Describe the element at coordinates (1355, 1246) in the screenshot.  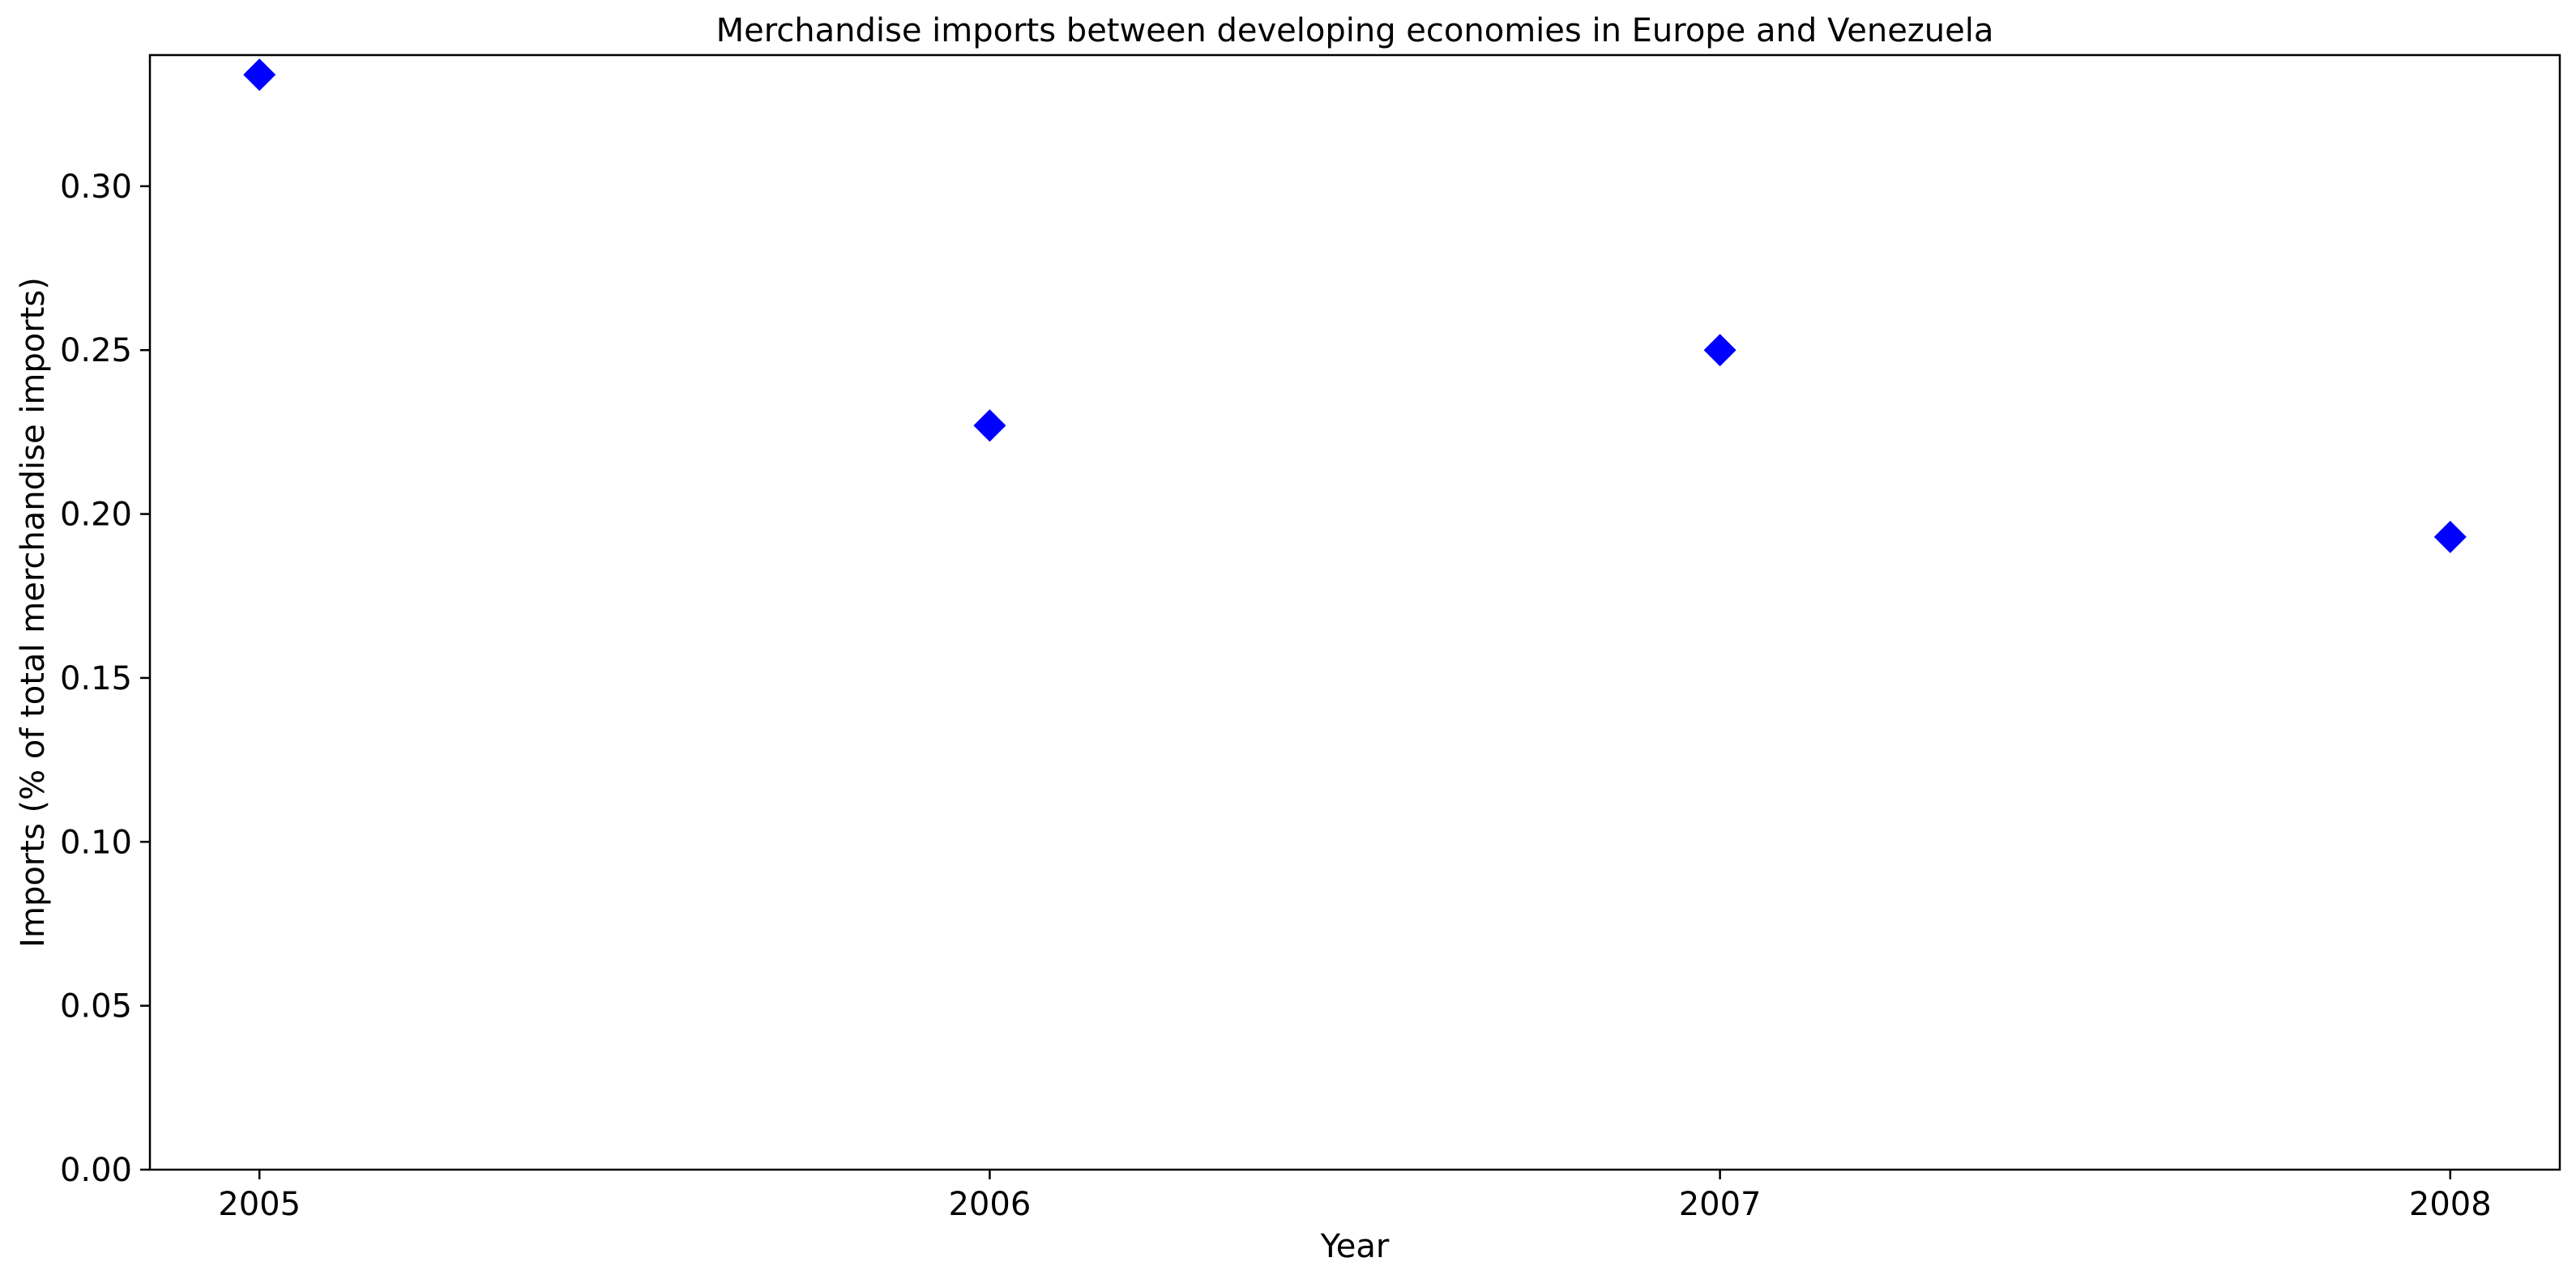
I see `x-axis-title: Year` at that location.